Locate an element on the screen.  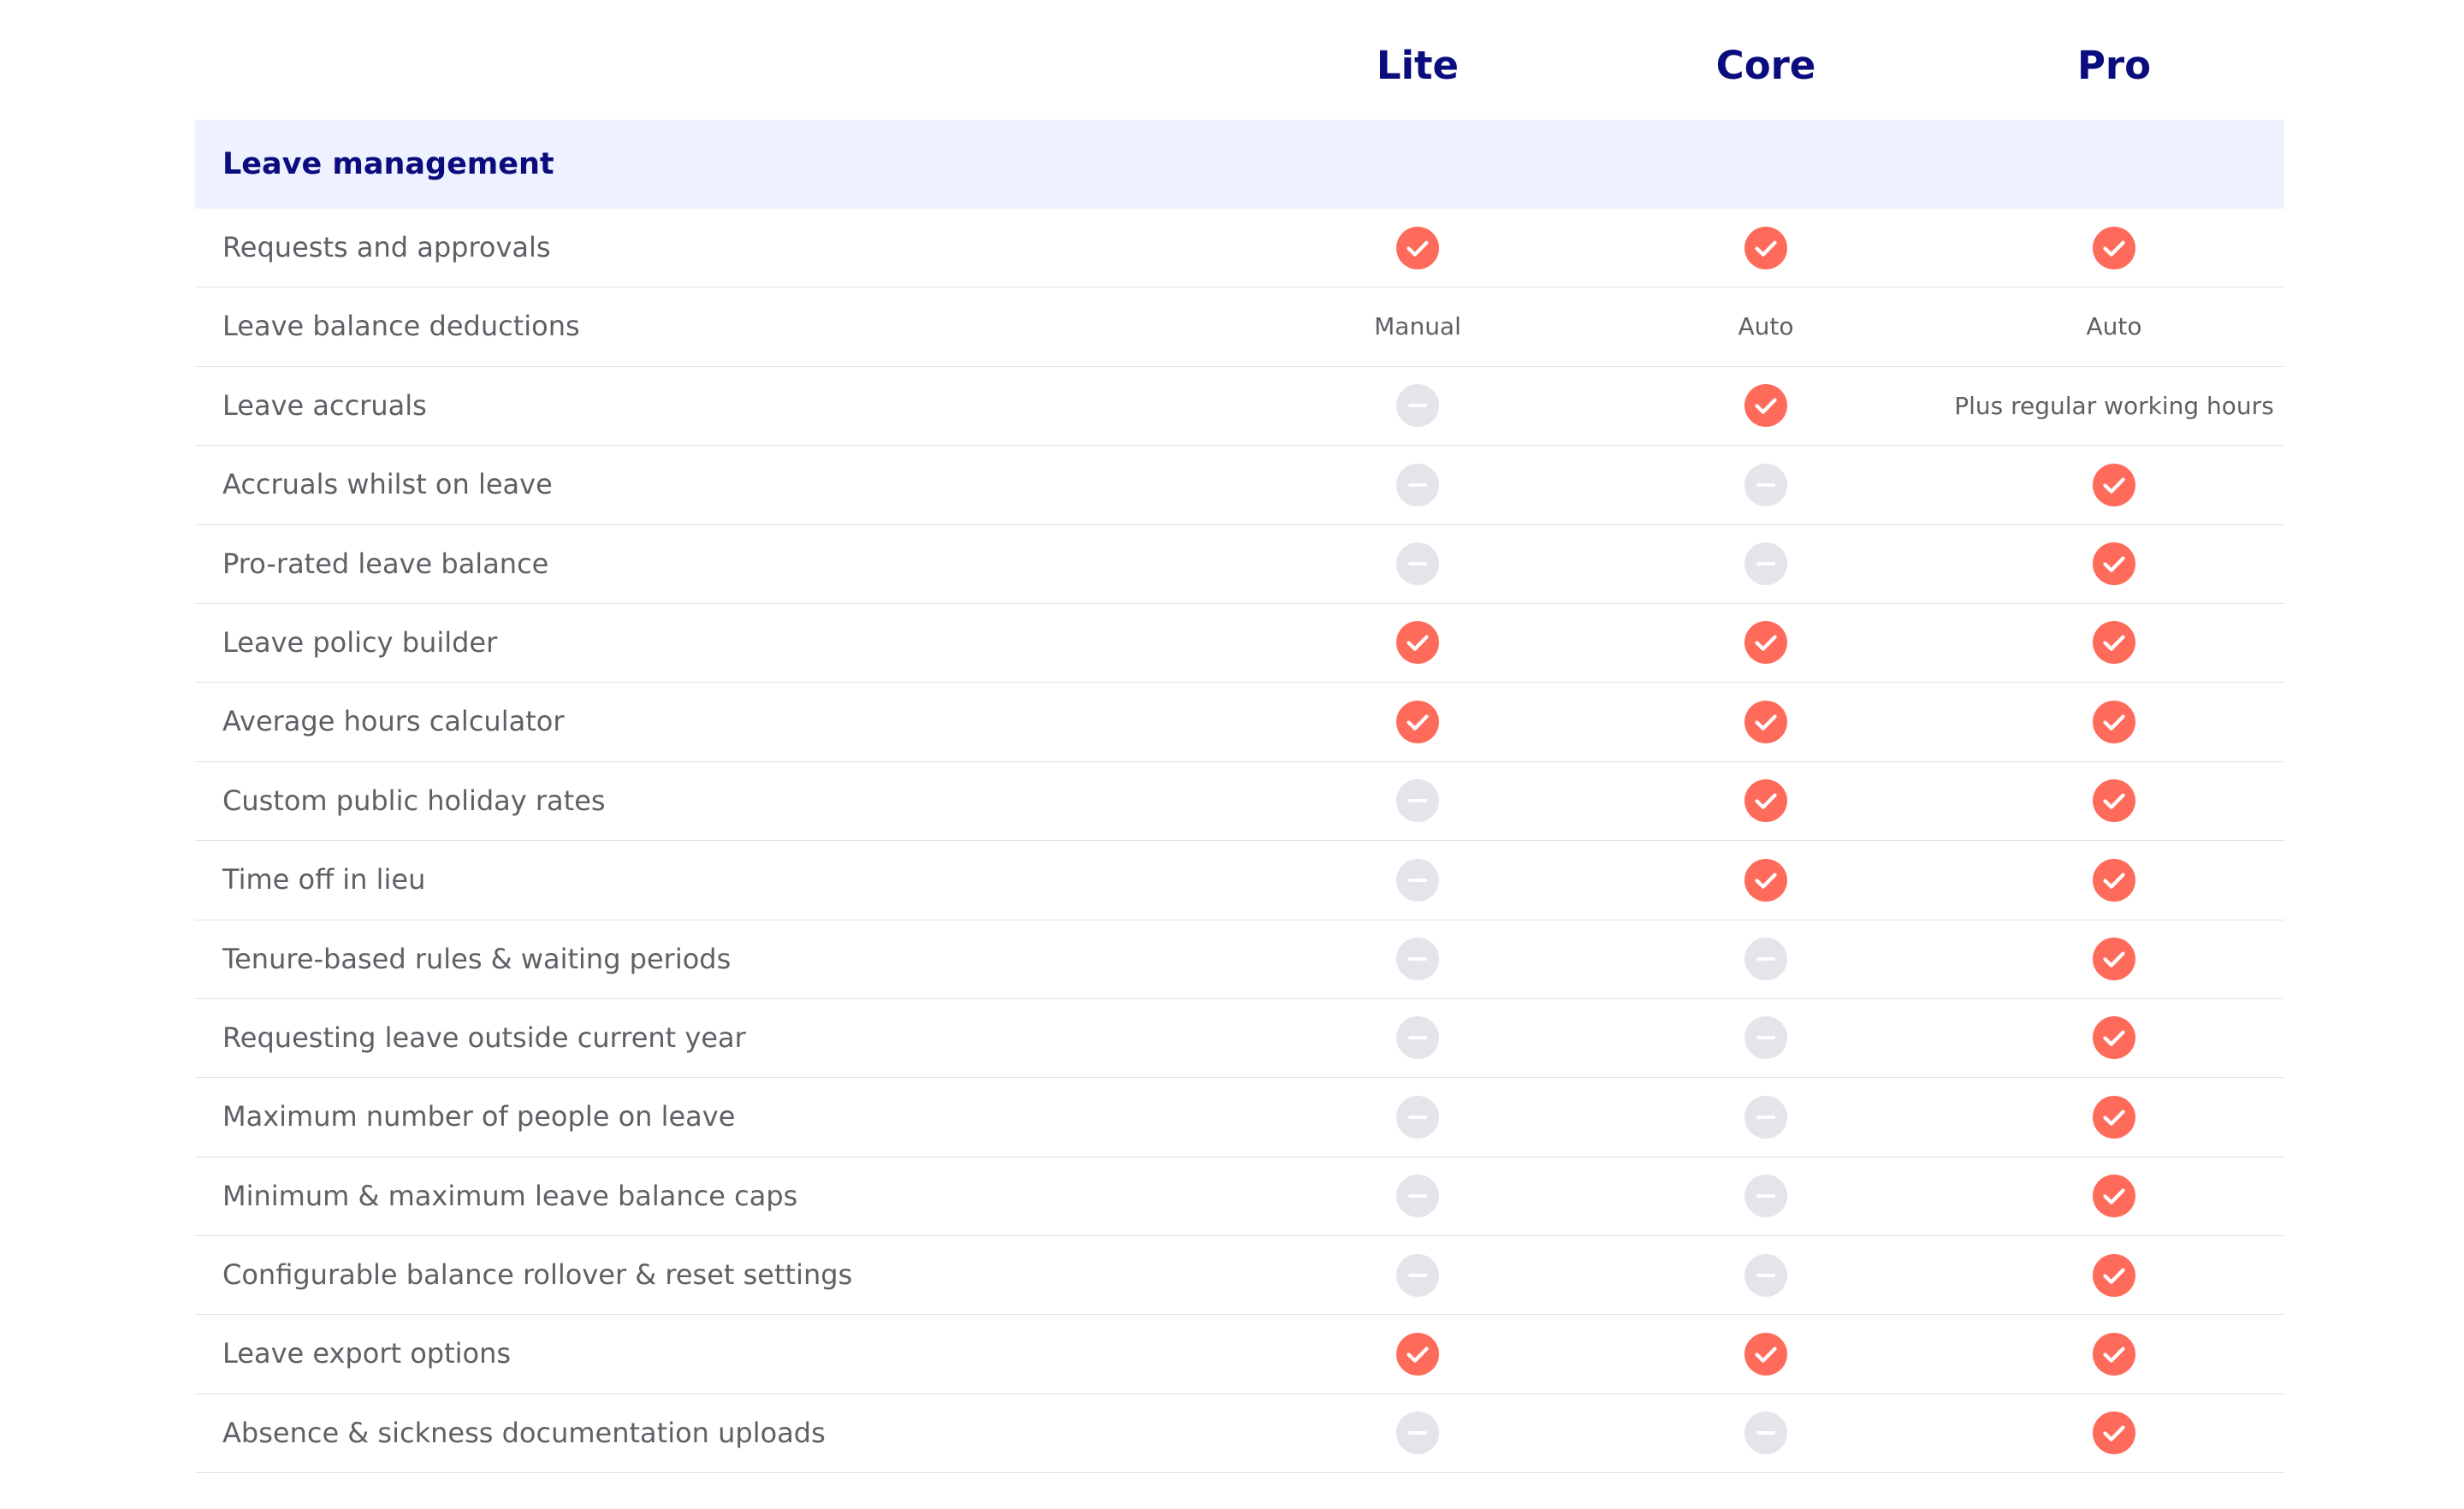
section-header: Leave management is located at coordinates (1239, 164).